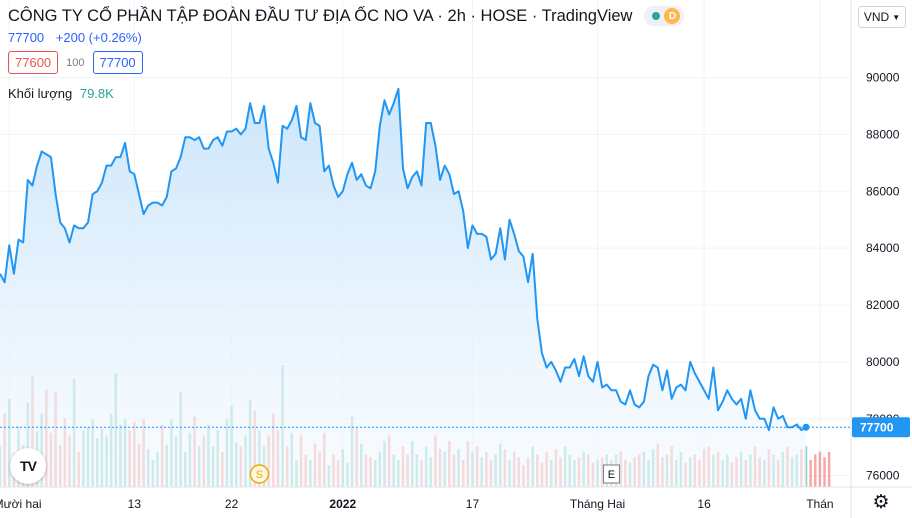 The width and height of the screenshot is (912, 518). I want to click on earnings-marker-icon, so click(611, 474).